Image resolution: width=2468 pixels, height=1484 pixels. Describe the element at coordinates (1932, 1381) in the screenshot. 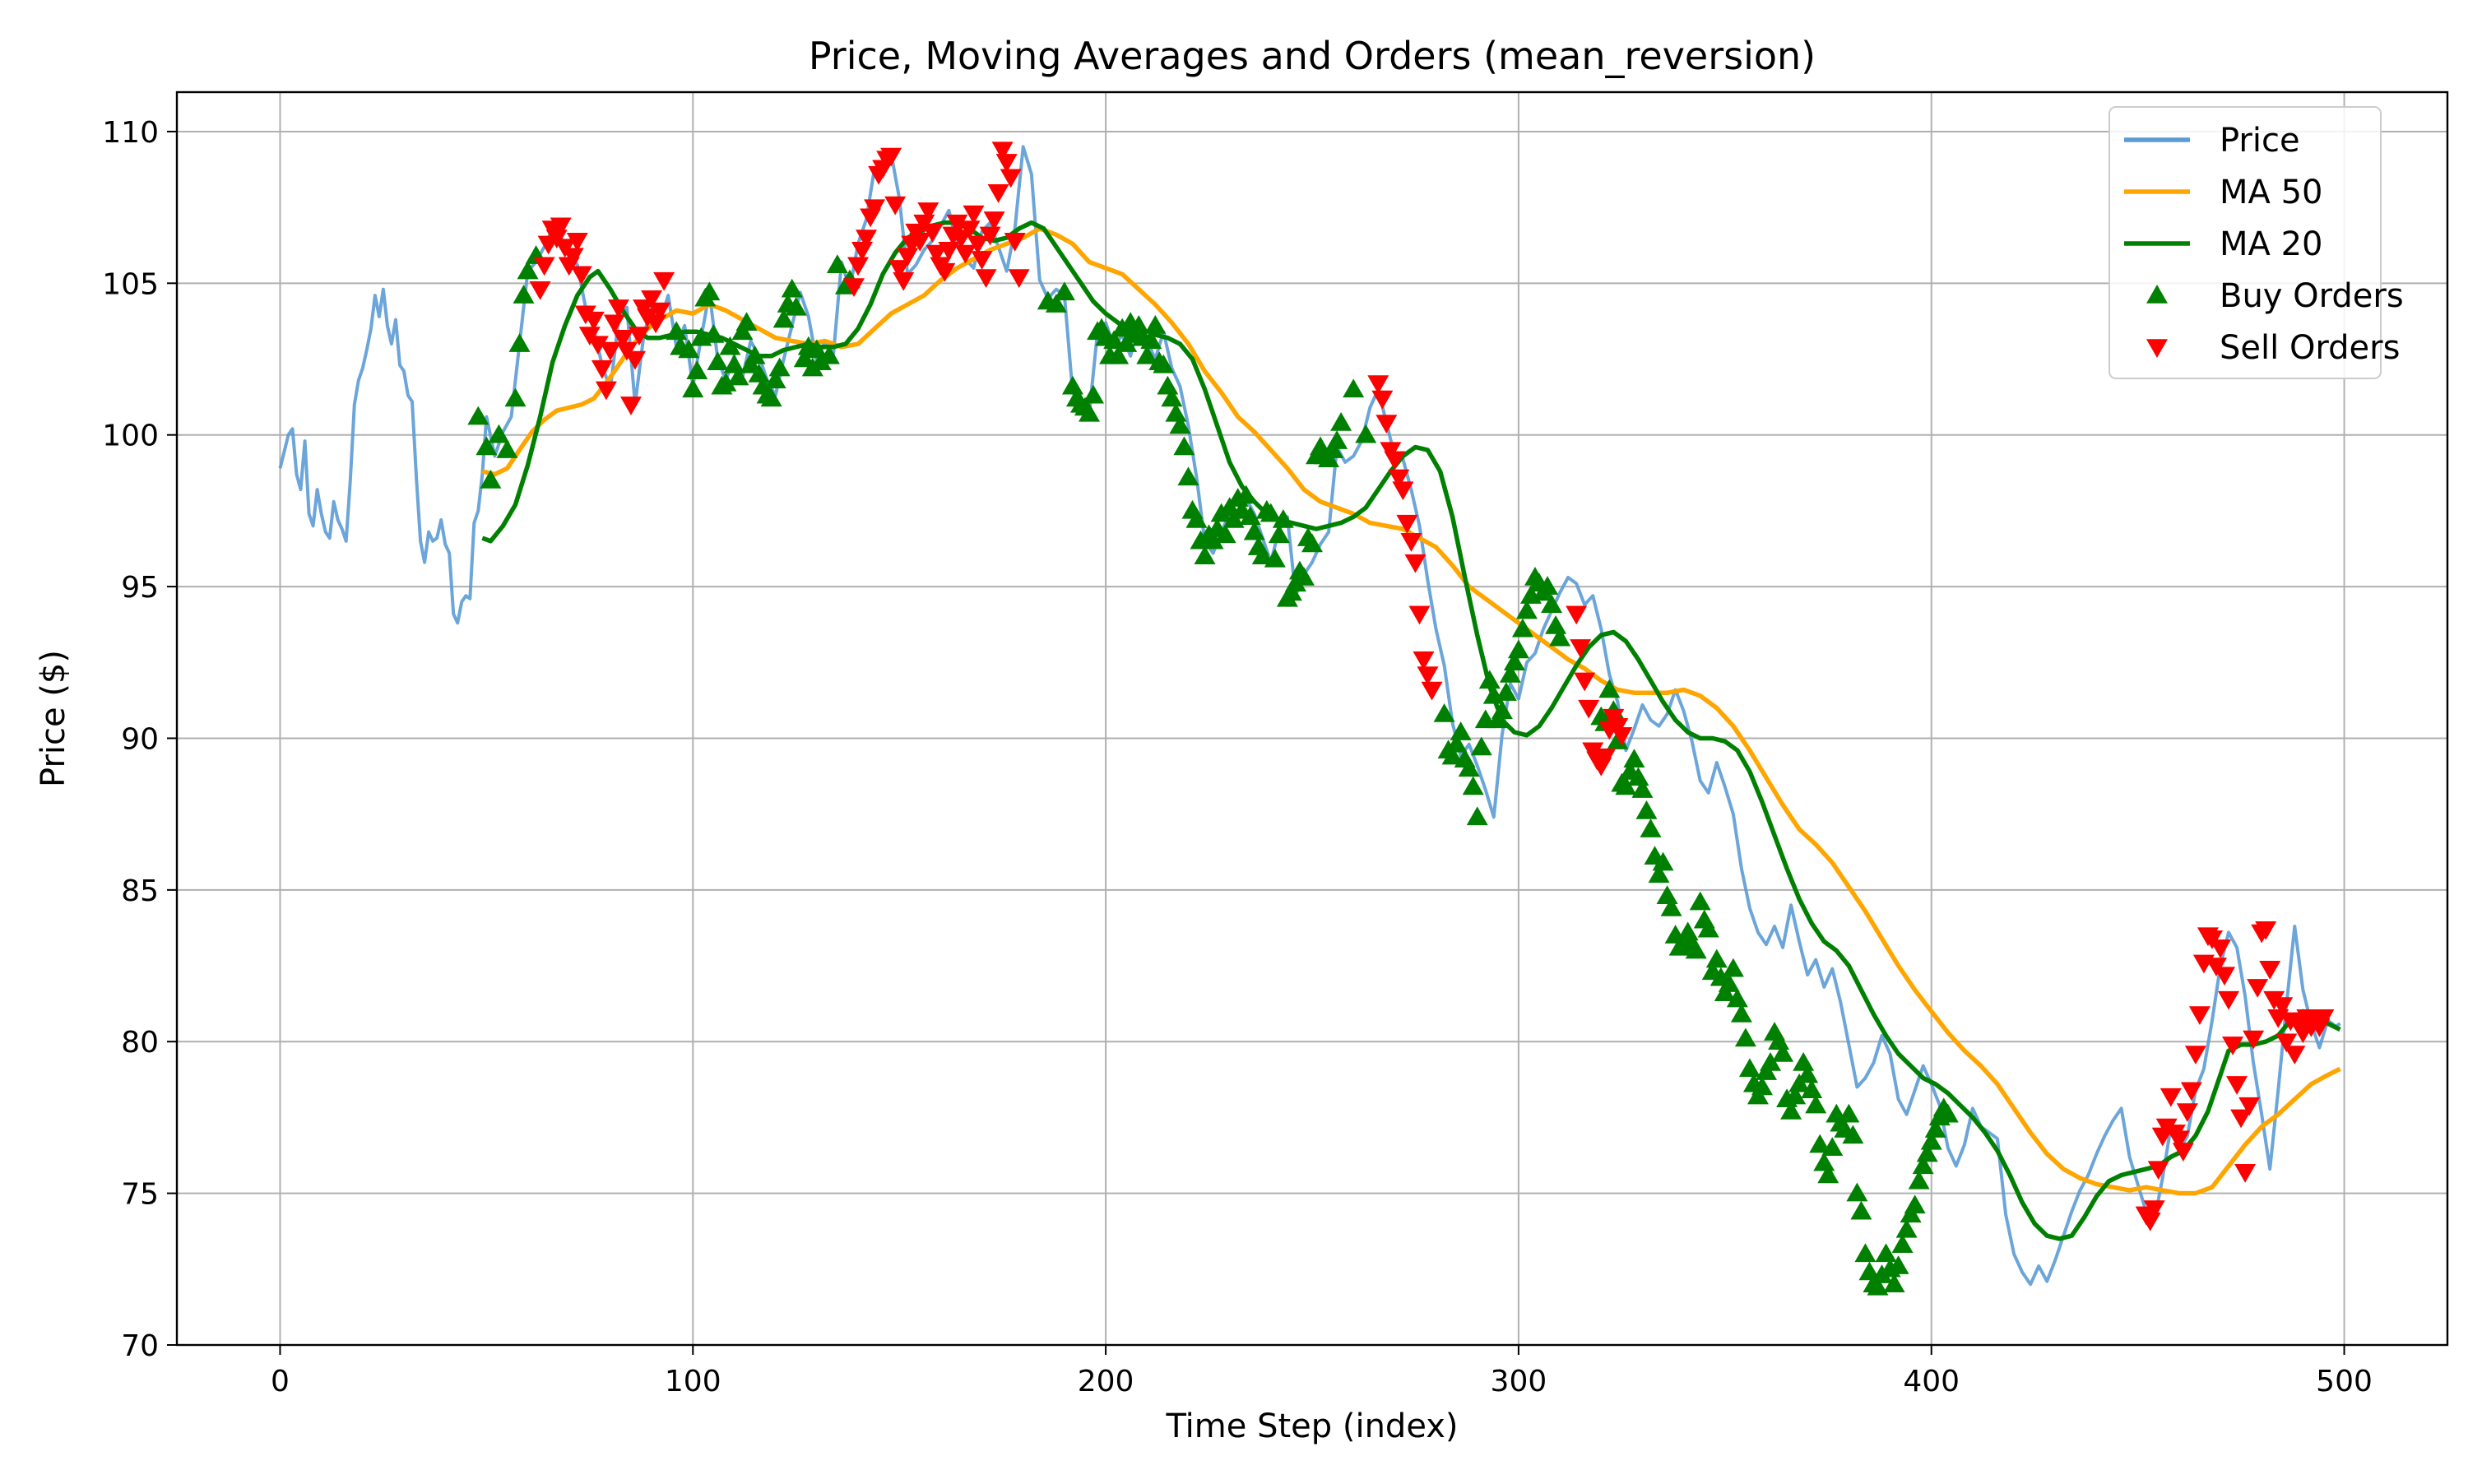

I see `x-tick-label: 400` at that location.